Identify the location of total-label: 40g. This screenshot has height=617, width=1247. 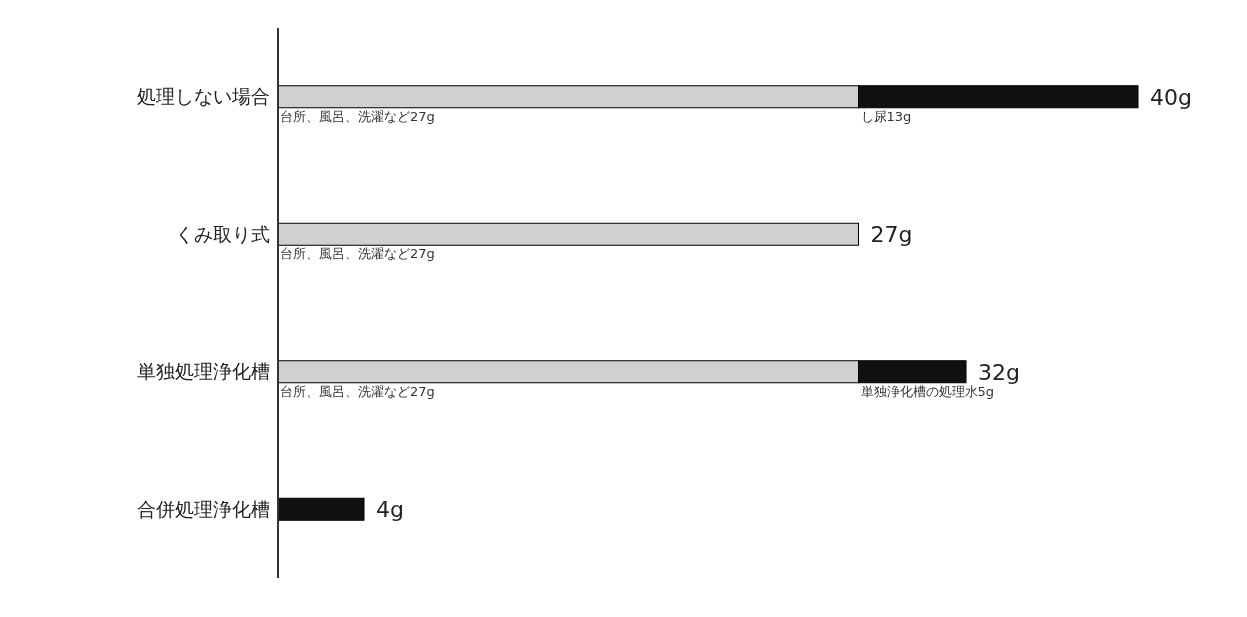
(1171, 97).